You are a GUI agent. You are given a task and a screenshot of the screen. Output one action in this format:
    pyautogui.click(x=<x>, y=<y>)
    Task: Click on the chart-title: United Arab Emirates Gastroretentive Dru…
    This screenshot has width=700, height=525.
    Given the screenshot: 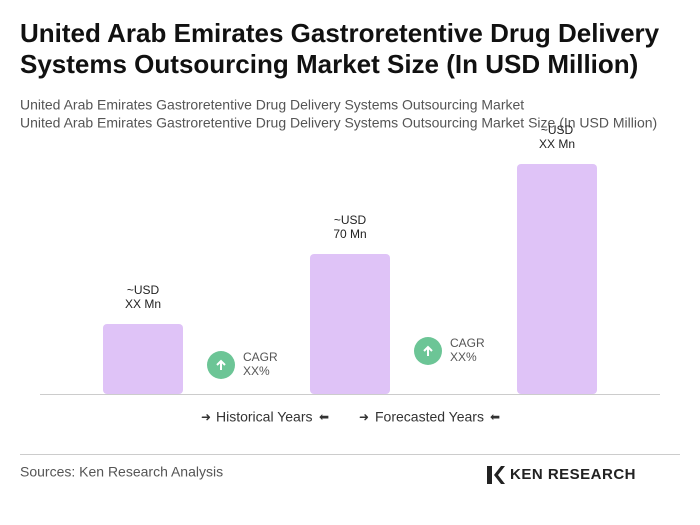 What is the action you would take?
    pyautogui.click(x=340, y=33)
    